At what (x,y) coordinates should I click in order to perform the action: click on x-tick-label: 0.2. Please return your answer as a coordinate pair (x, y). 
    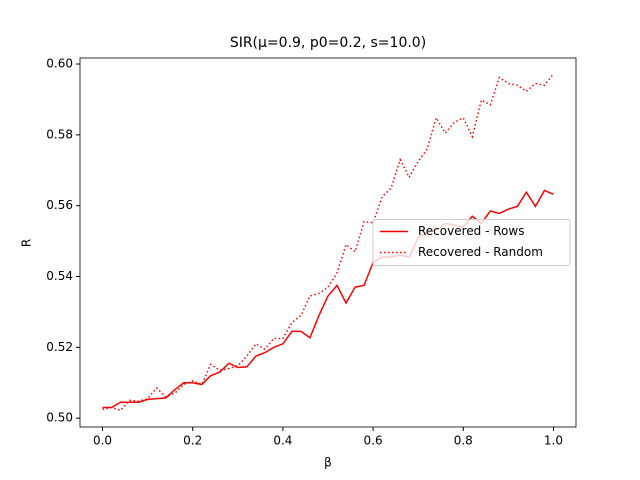
    Looking at the image, I should click on (192, 441).